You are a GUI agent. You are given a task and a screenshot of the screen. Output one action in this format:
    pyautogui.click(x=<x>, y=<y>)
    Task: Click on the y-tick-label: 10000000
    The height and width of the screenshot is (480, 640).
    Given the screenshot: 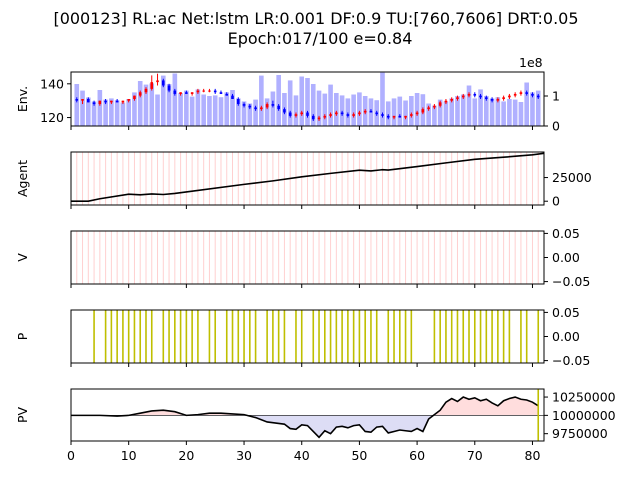 What is the action you would take?
    pyautogui.click(x=584, y=415)
    